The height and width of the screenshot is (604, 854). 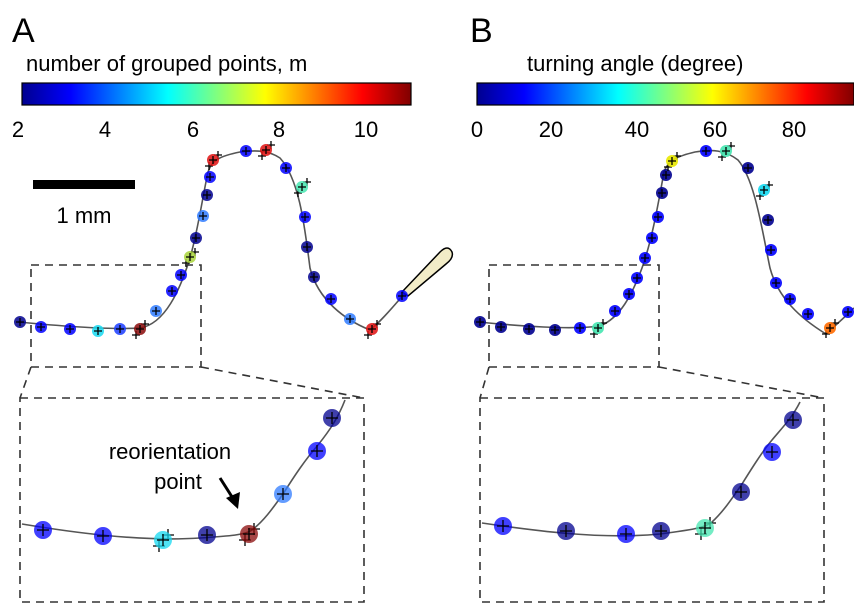 I want to click on panel-a-tick-label: 6, so click(x=193, y=129).